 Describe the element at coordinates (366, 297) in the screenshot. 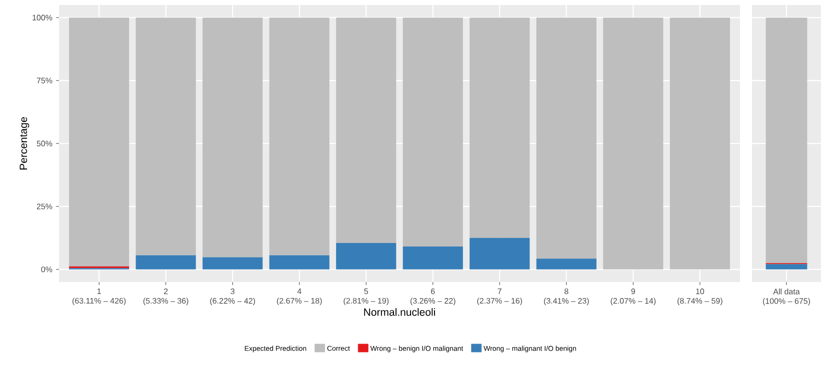

I see `x-tick-label: 5 (2.81% – 19)` at that location.